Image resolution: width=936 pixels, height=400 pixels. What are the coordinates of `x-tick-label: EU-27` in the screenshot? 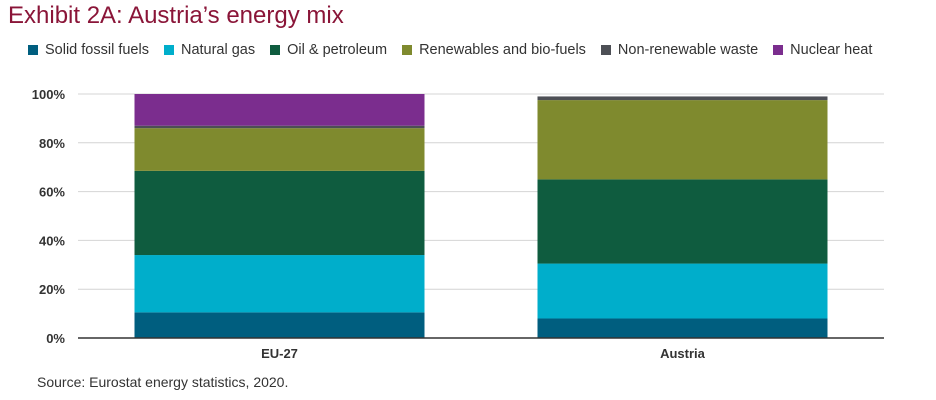 It's located at (279, 353).